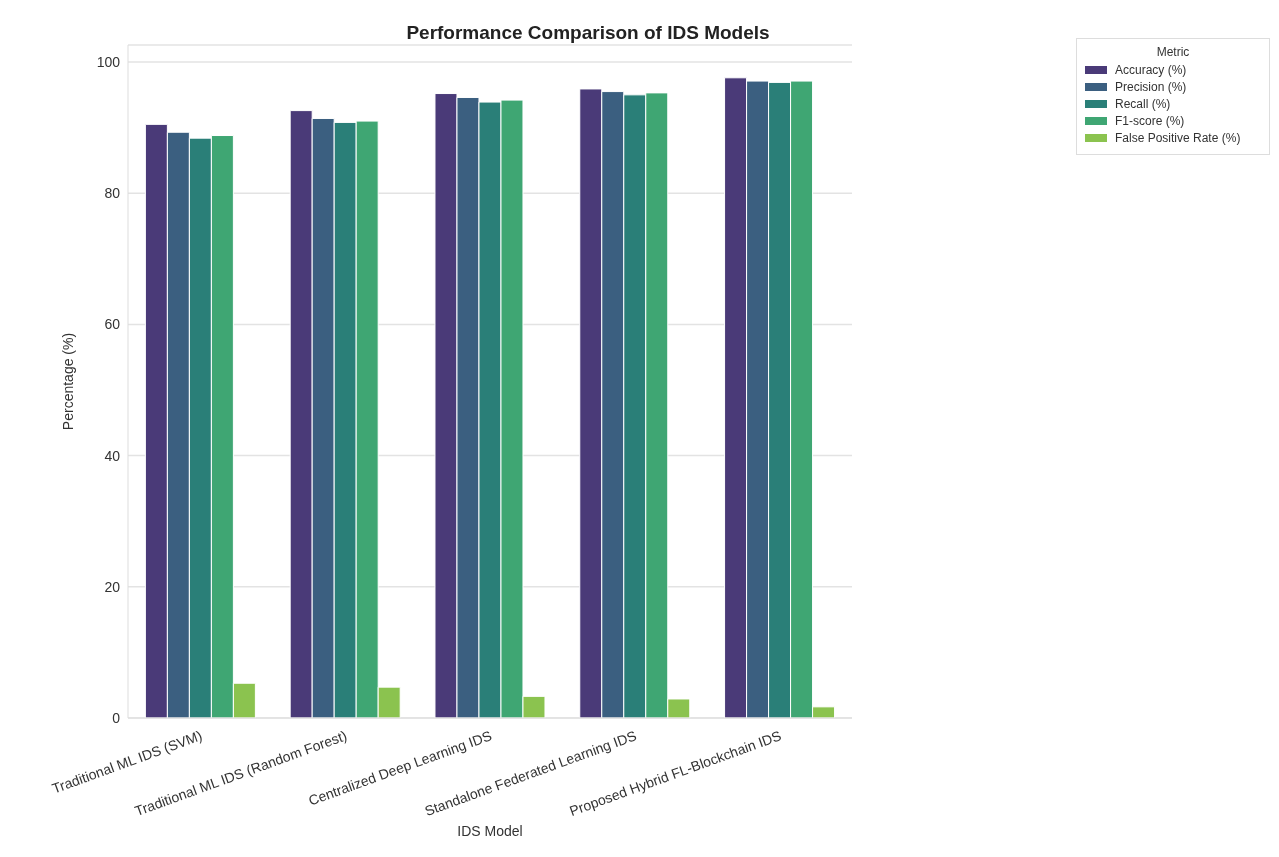  I want to click on y-tick-label: 80, so click(112, 193).